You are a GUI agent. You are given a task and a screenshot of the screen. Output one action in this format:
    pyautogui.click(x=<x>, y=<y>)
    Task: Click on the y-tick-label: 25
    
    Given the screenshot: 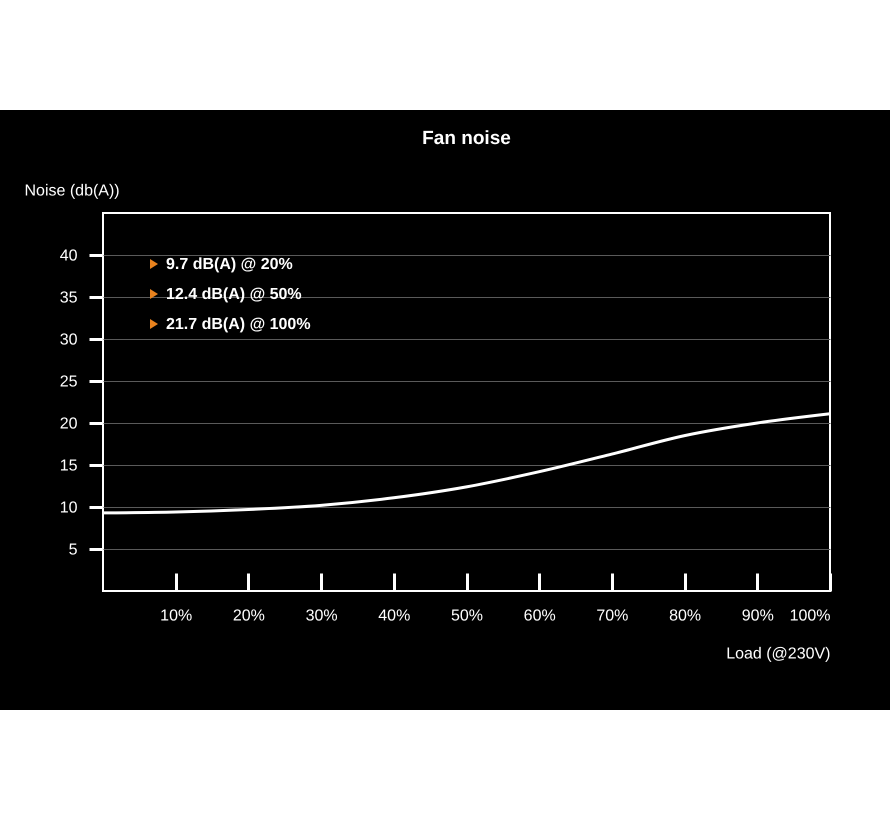 What is the action you would take?
    pyautogui.click(x=69, y=382)
    